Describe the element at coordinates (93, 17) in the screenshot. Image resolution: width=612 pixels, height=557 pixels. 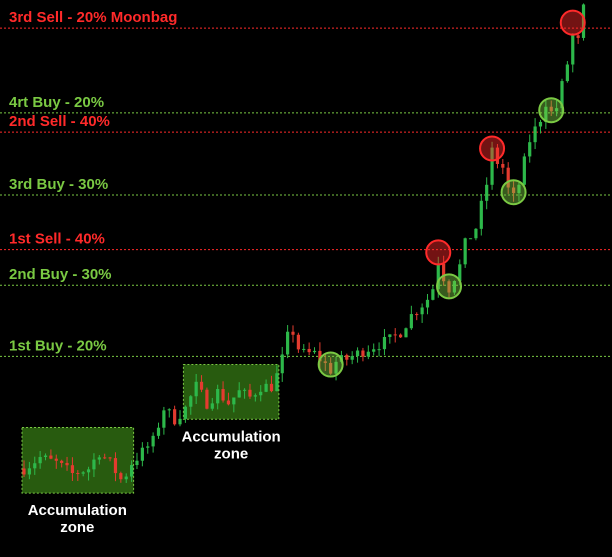
I see `sell-level-label: 3rd Sell - 20% Moonbag` at that location.